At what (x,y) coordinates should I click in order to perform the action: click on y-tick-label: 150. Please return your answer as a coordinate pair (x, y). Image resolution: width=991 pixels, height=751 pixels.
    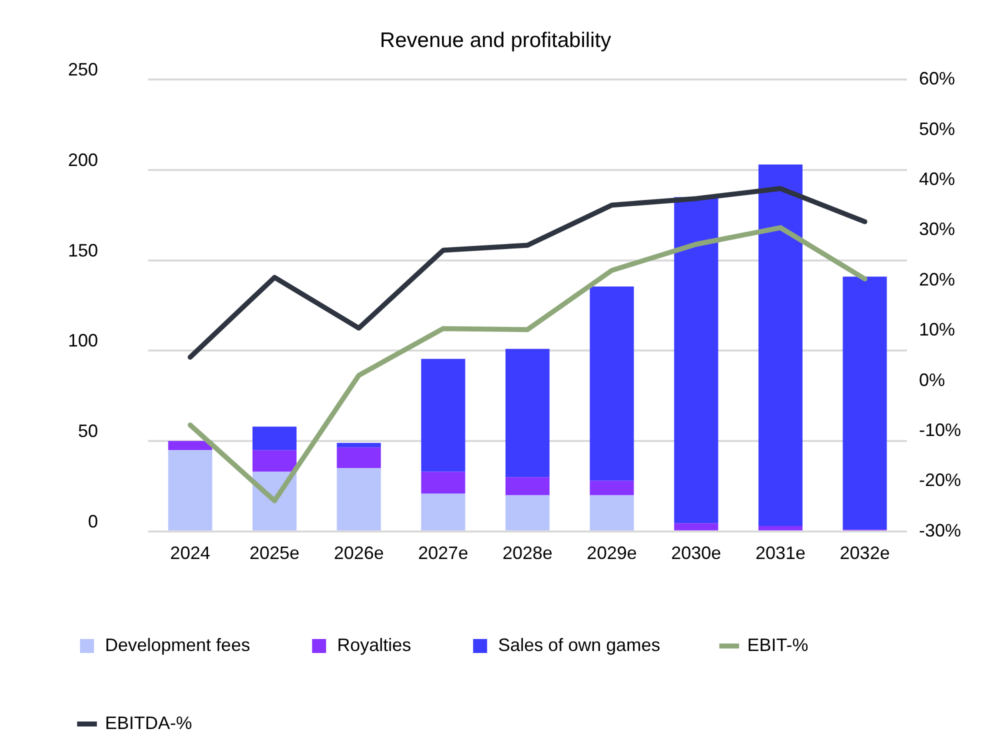
    Looking at the image, I should click on (83, 250).